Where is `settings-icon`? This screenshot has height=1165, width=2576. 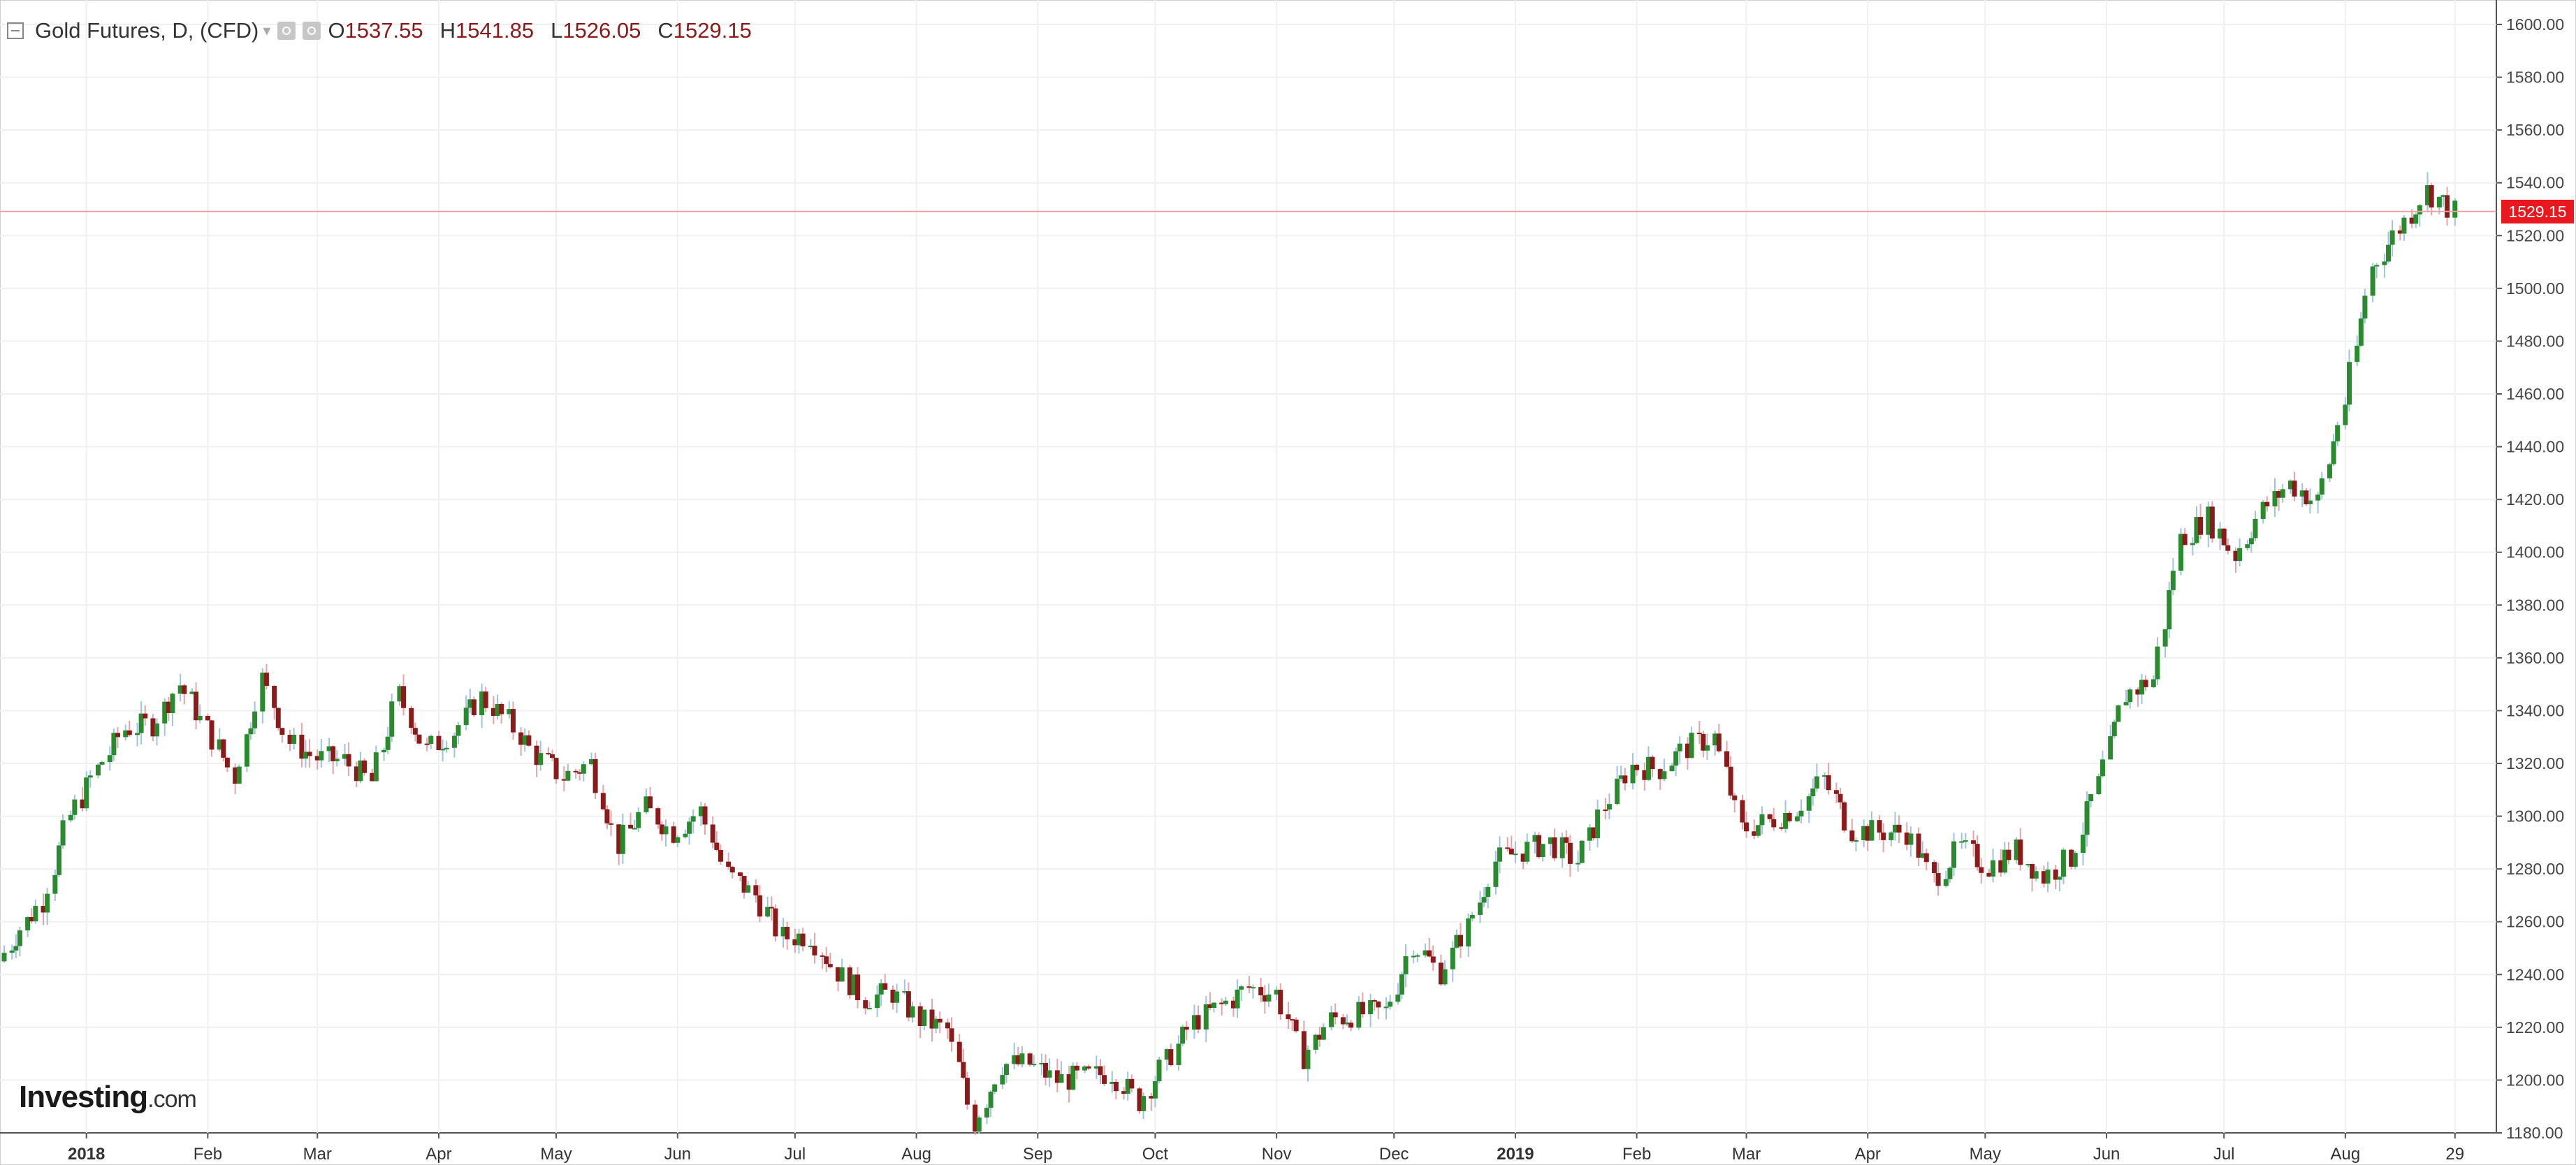
settings-icon is located at coordinates (286, 31).